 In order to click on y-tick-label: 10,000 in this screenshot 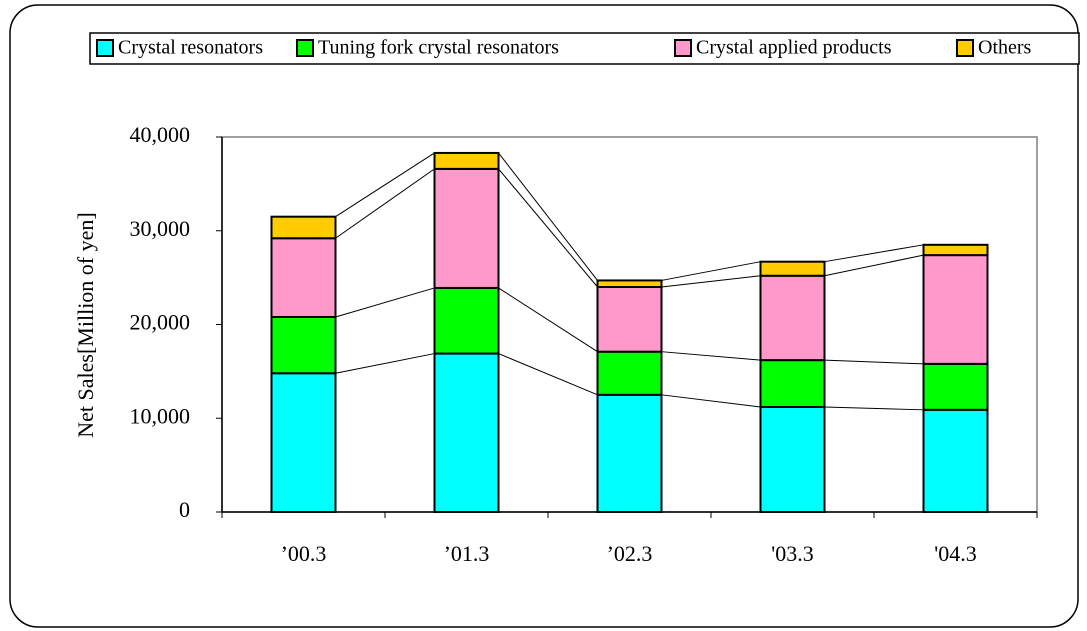, I will do `click(160, 415)`.